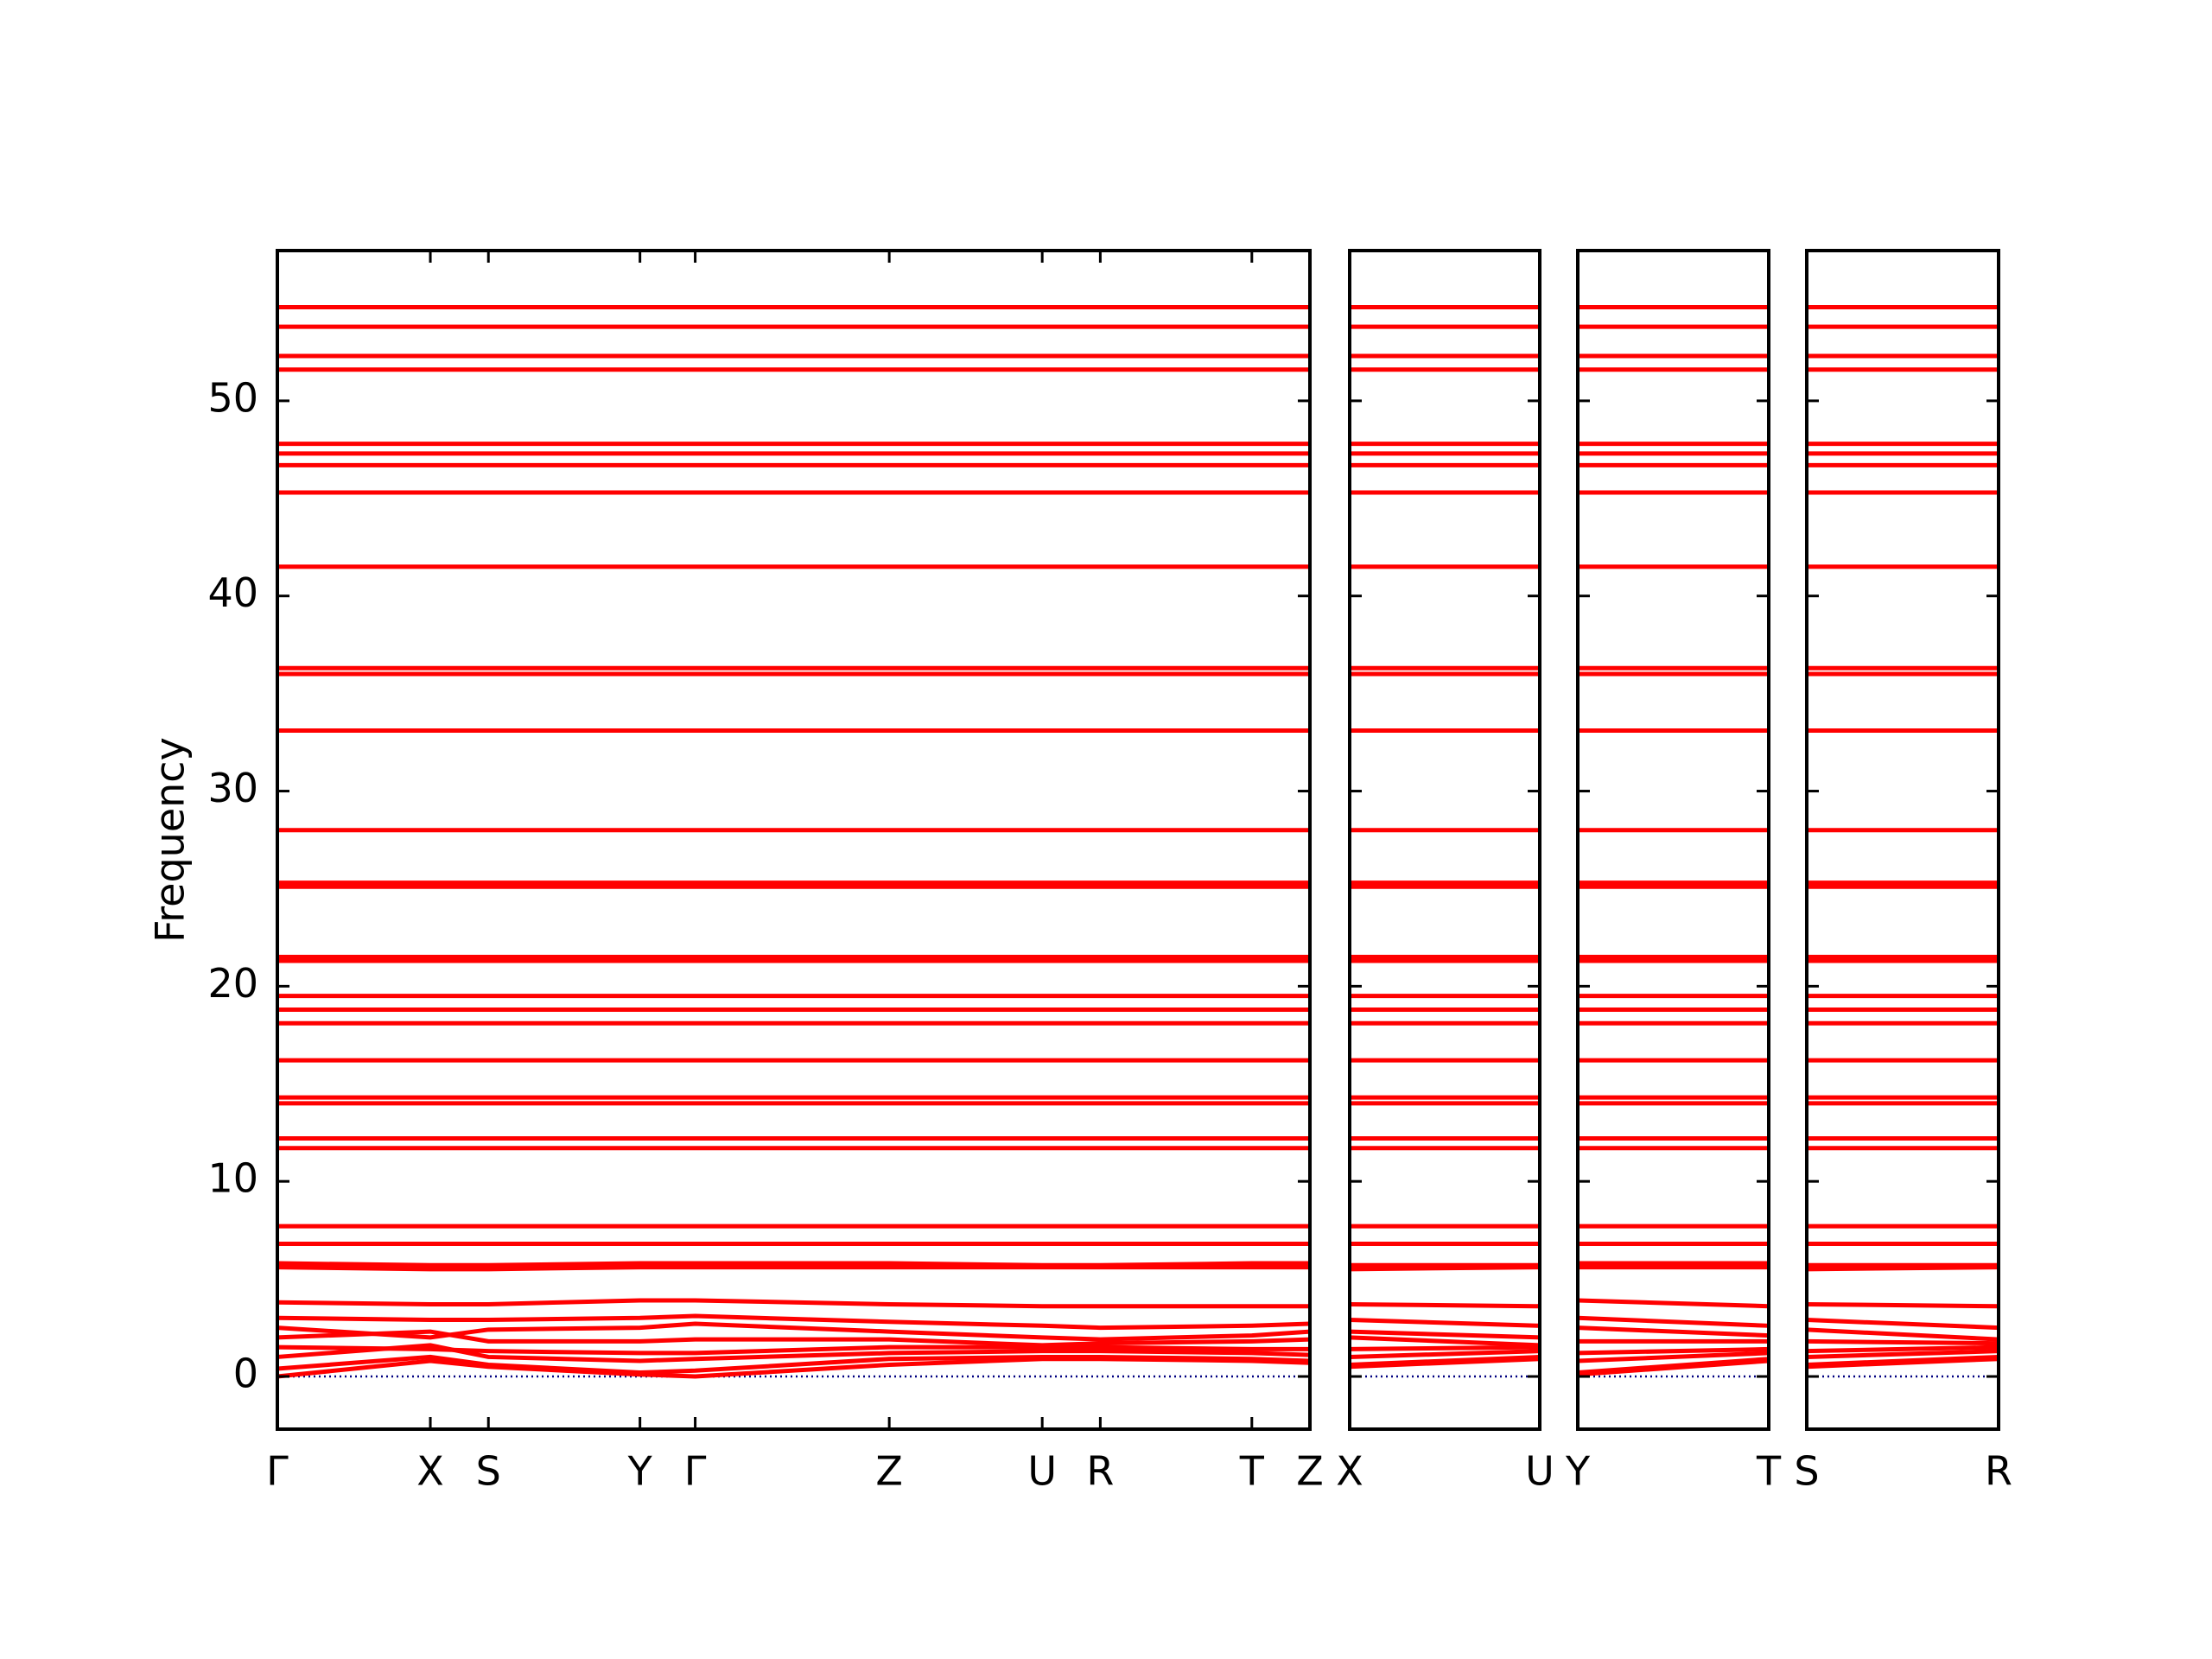  What do you see at coordinates (232, 983) in the screenshot?
I see `y-tick-label: 20` at bounding box center [232, 983].